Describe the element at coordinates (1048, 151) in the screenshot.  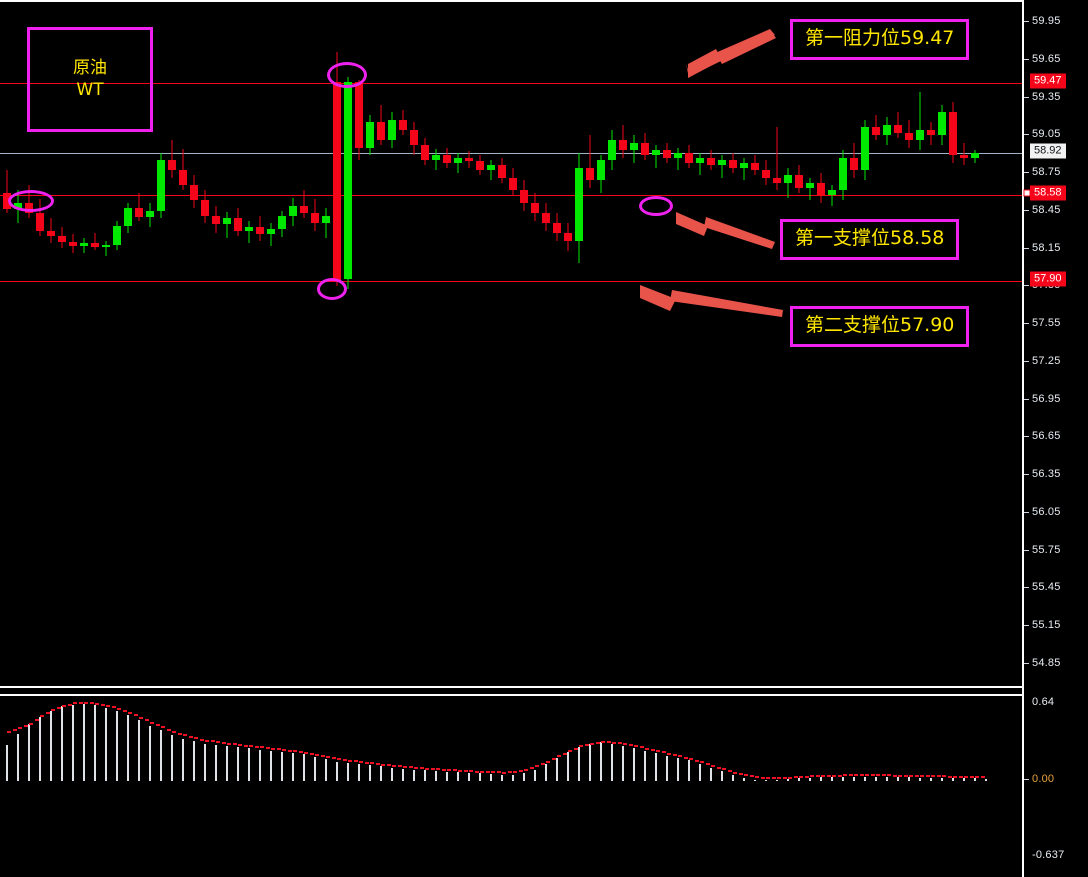
I see `axis-badge-58-92: 58.92` at that location.